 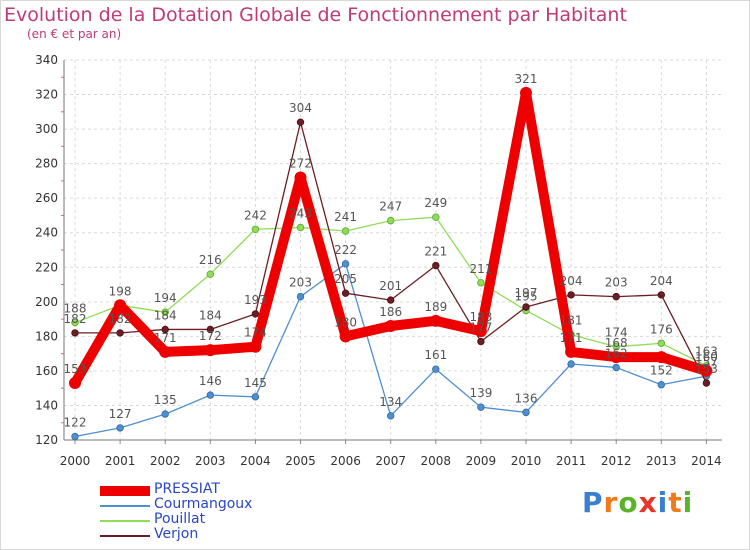 I want to click on x-tick-label: 2000, so click(x=75, y=461).